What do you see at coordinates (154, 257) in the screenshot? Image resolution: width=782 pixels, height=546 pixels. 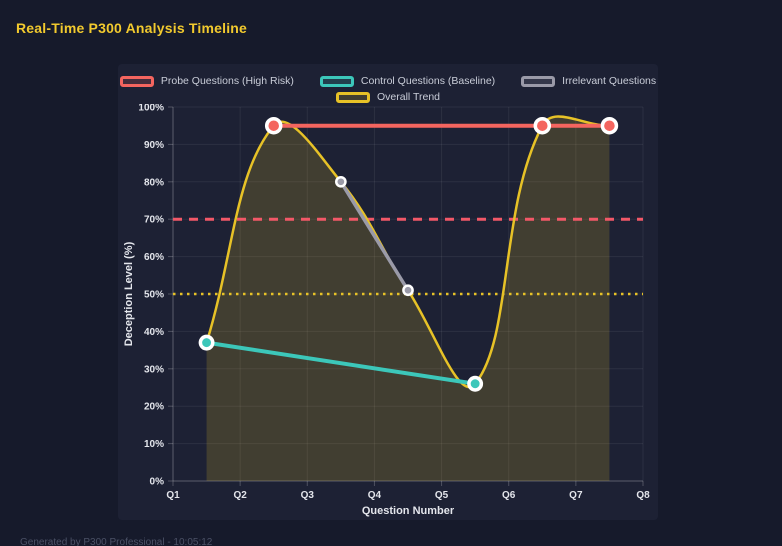 I see `svg-text: 60%` at bounding box center [154, 257].